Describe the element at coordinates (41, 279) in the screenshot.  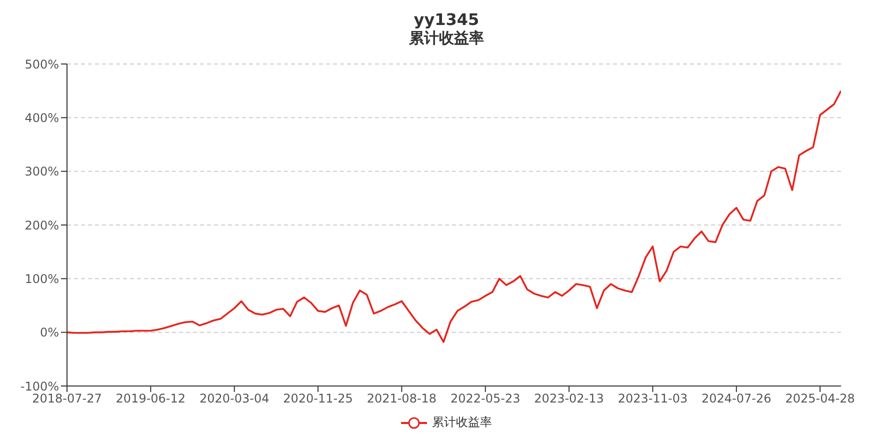
I see `y-tick-label: 100%` at that location.